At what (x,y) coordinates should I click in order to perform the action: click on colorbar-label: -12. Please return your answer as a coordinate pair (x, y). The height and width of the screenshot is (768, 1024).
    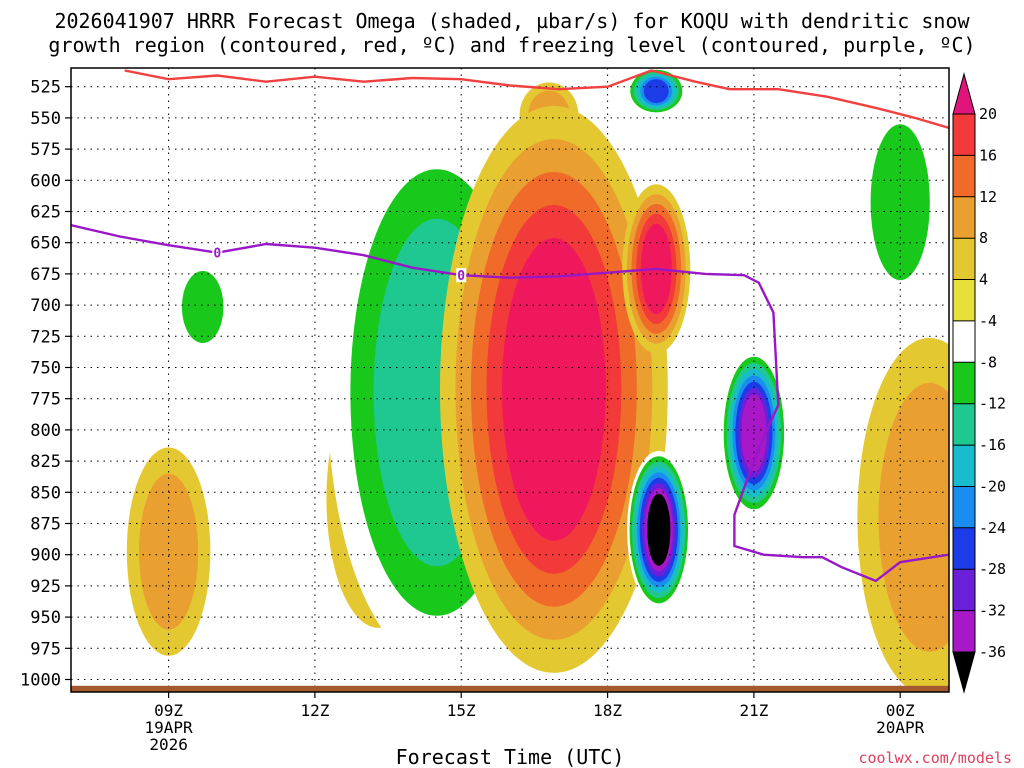
    Looking at the image, I should click on (992, 404).